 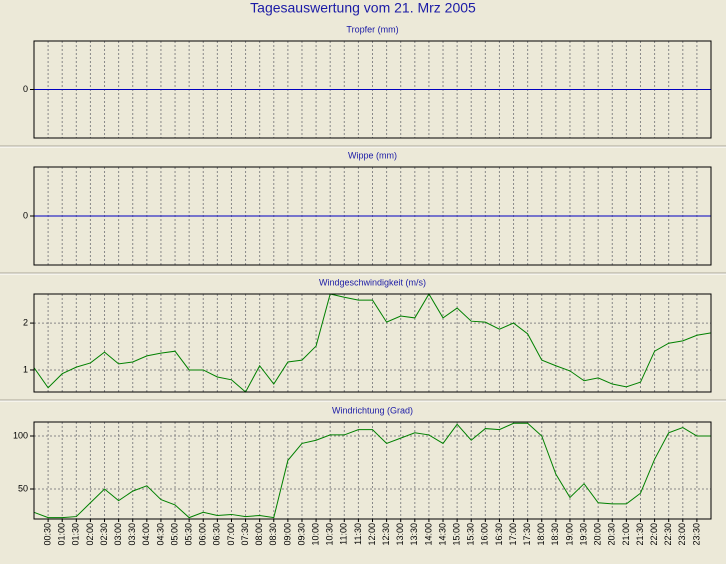 I want to click on x-tick-label: 15:00, so click(x=457, y=534).